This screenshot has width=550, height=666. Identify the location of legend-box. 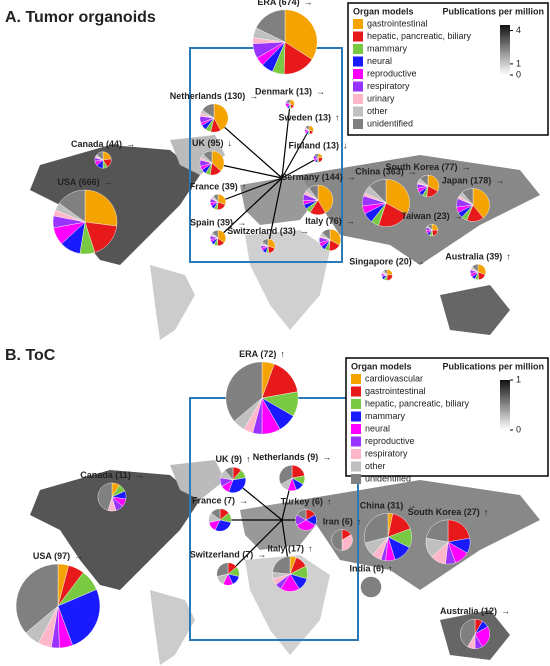
(448, 69).